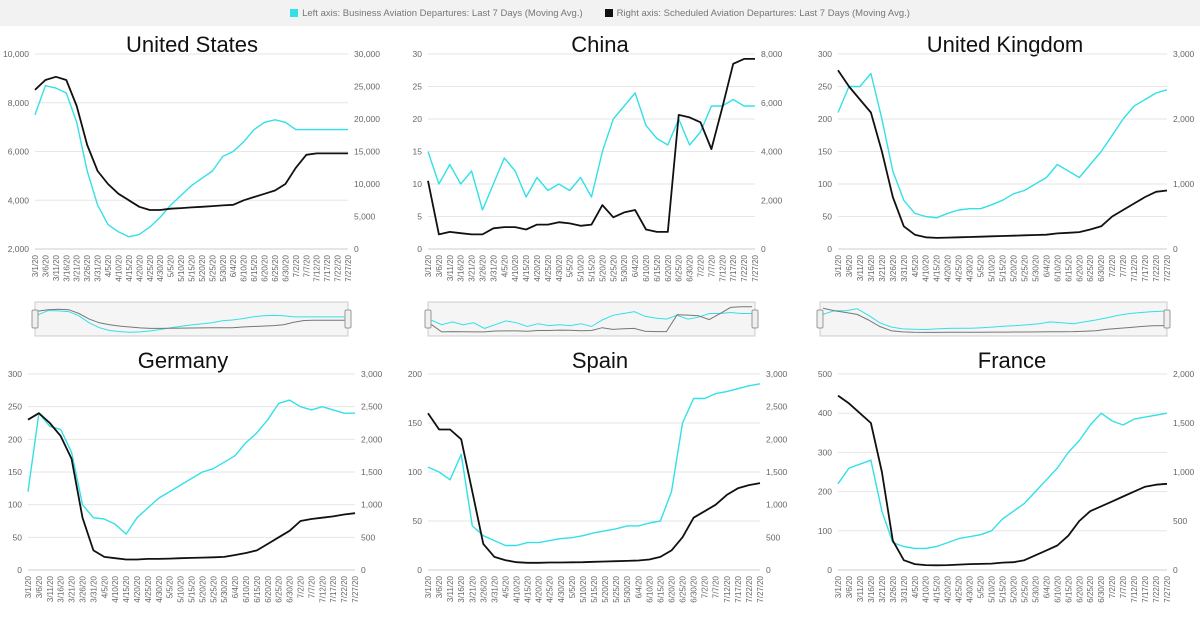  Describe the element at coordinates (937, 267) in the screenshot. I see `x-tick-label: 4/15/20` at that location.